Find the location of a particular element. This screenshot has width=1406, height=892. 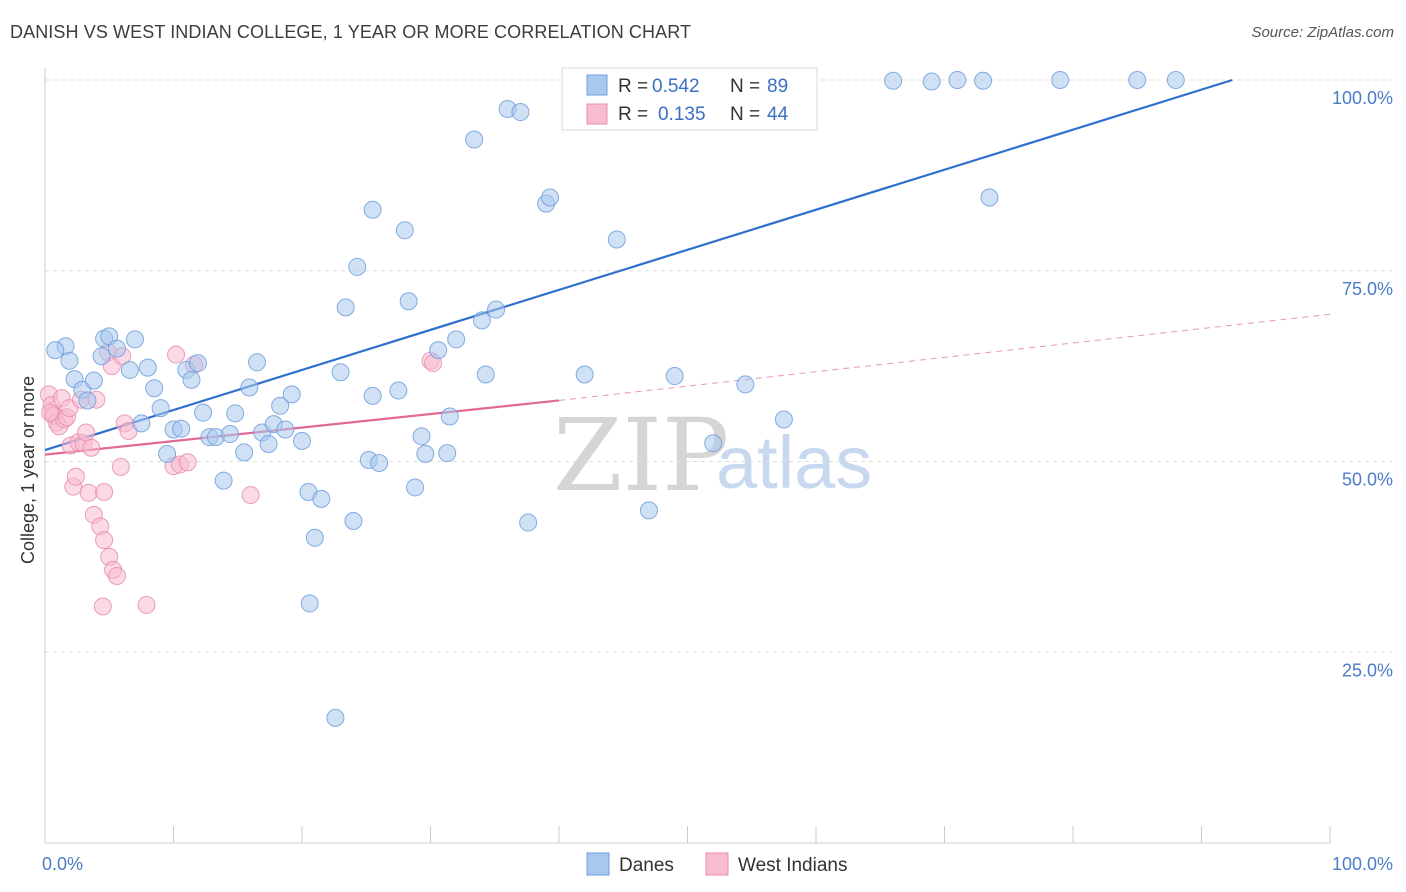

series-legend-label-danes: Danes is located at coordinates (646, 865).